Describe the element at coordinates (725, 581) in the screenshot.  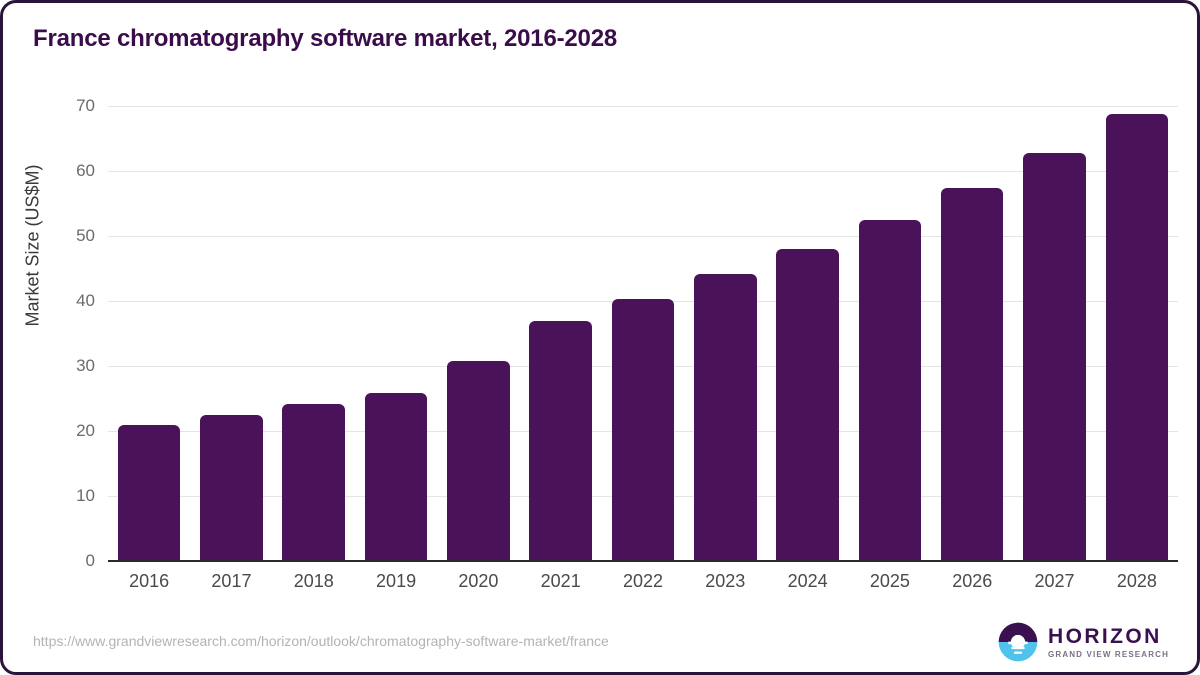
I see `x-axis-tick-label: 2023` at that location.